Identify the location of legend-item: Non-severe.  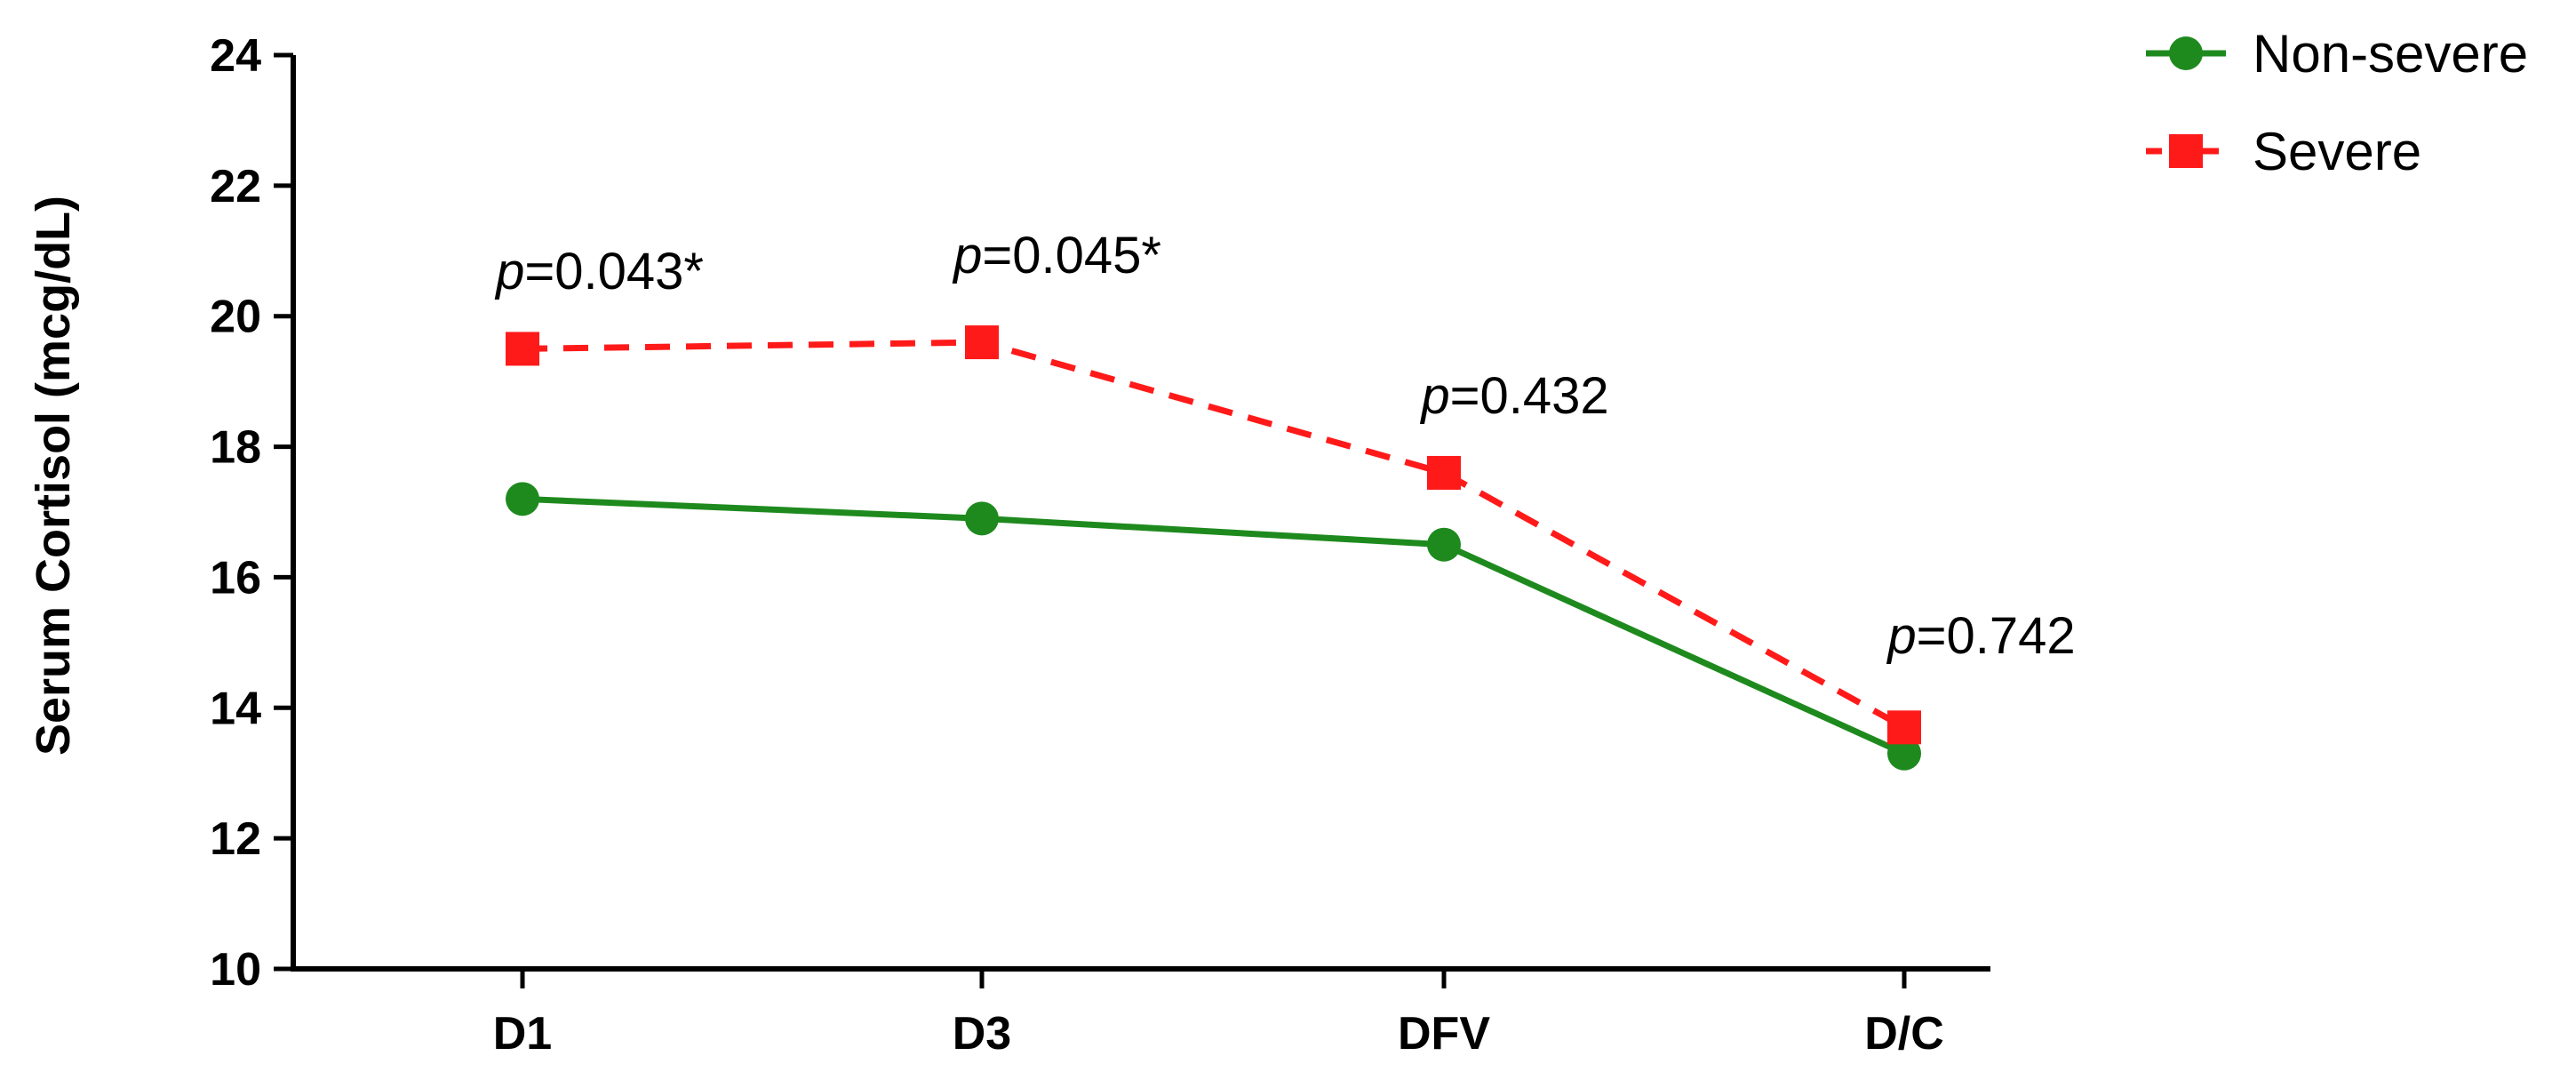
(2337, 54).